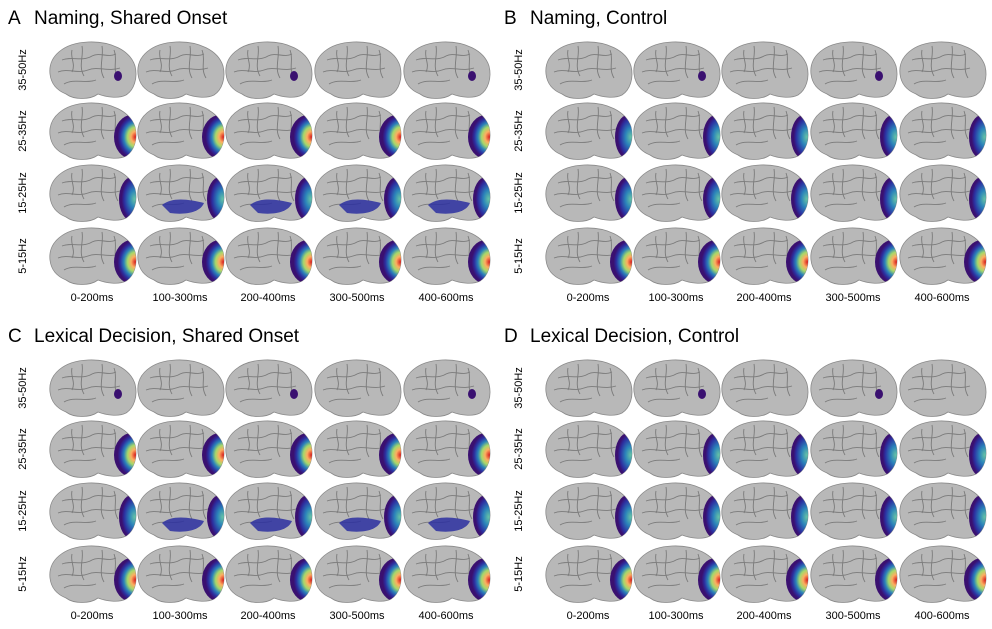 The height and width of the screenshot is (629, 992). What do you see at coordinates (511, 336) in the screenshot?
I see `panel-letter: D` at bounding box center [511, 336].